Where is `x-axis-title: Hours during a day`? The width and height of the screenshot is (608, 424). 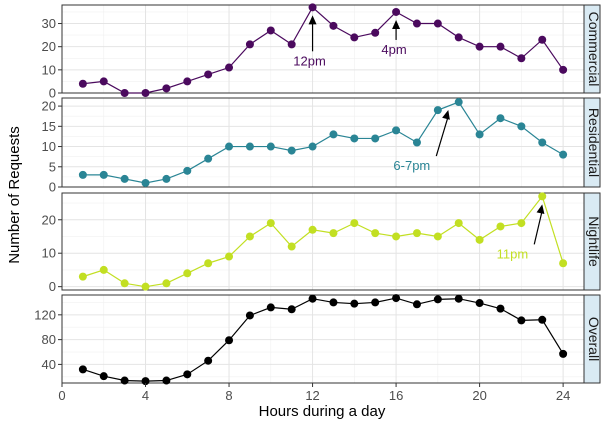 x-axis-title: Hours during a day is located at coordinates (322, 411).